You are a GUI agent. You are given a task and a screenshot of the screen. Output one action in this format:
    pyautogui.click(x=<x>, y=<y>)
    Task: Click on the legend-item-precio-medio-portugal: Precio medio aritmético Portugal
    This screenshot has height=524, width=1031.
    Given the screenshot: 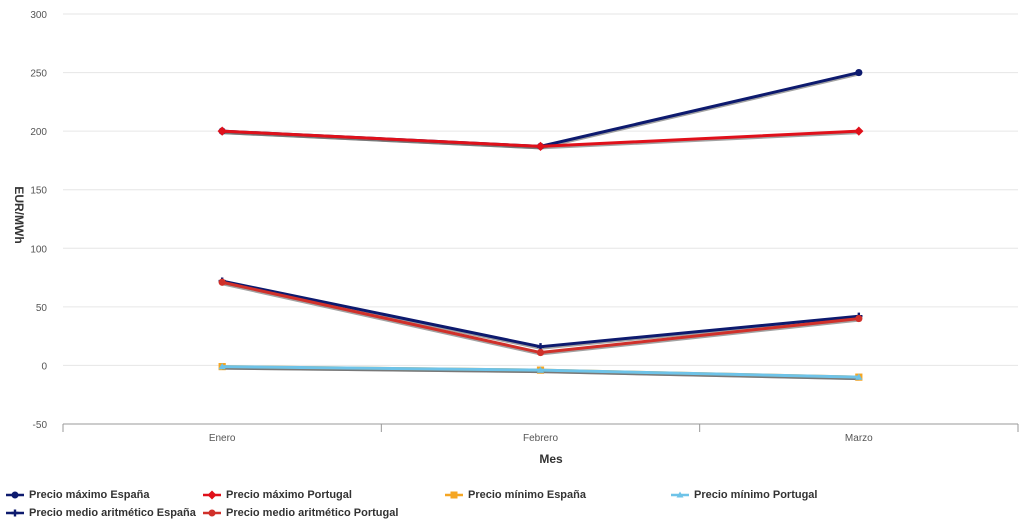 What is the action you would take?
    pyautogui.click(x=300, y=512)
    